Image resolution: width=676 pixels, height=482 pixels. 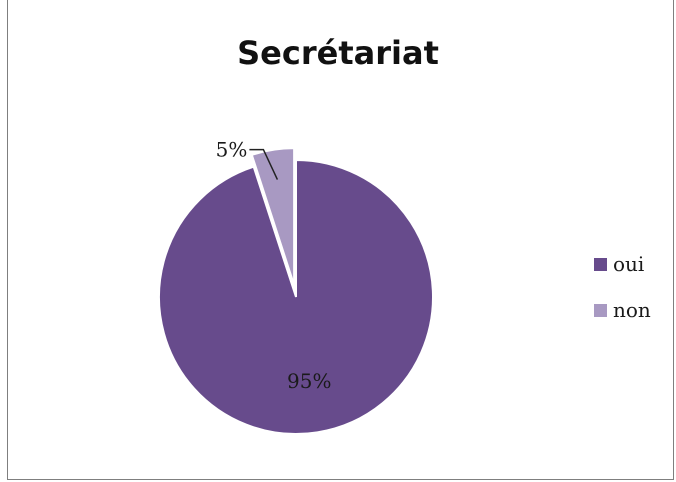 What do you see at coordinates (600, 264) in the screenshot?
I see `legend-swatch-oui` at bounding box center [600, 264].